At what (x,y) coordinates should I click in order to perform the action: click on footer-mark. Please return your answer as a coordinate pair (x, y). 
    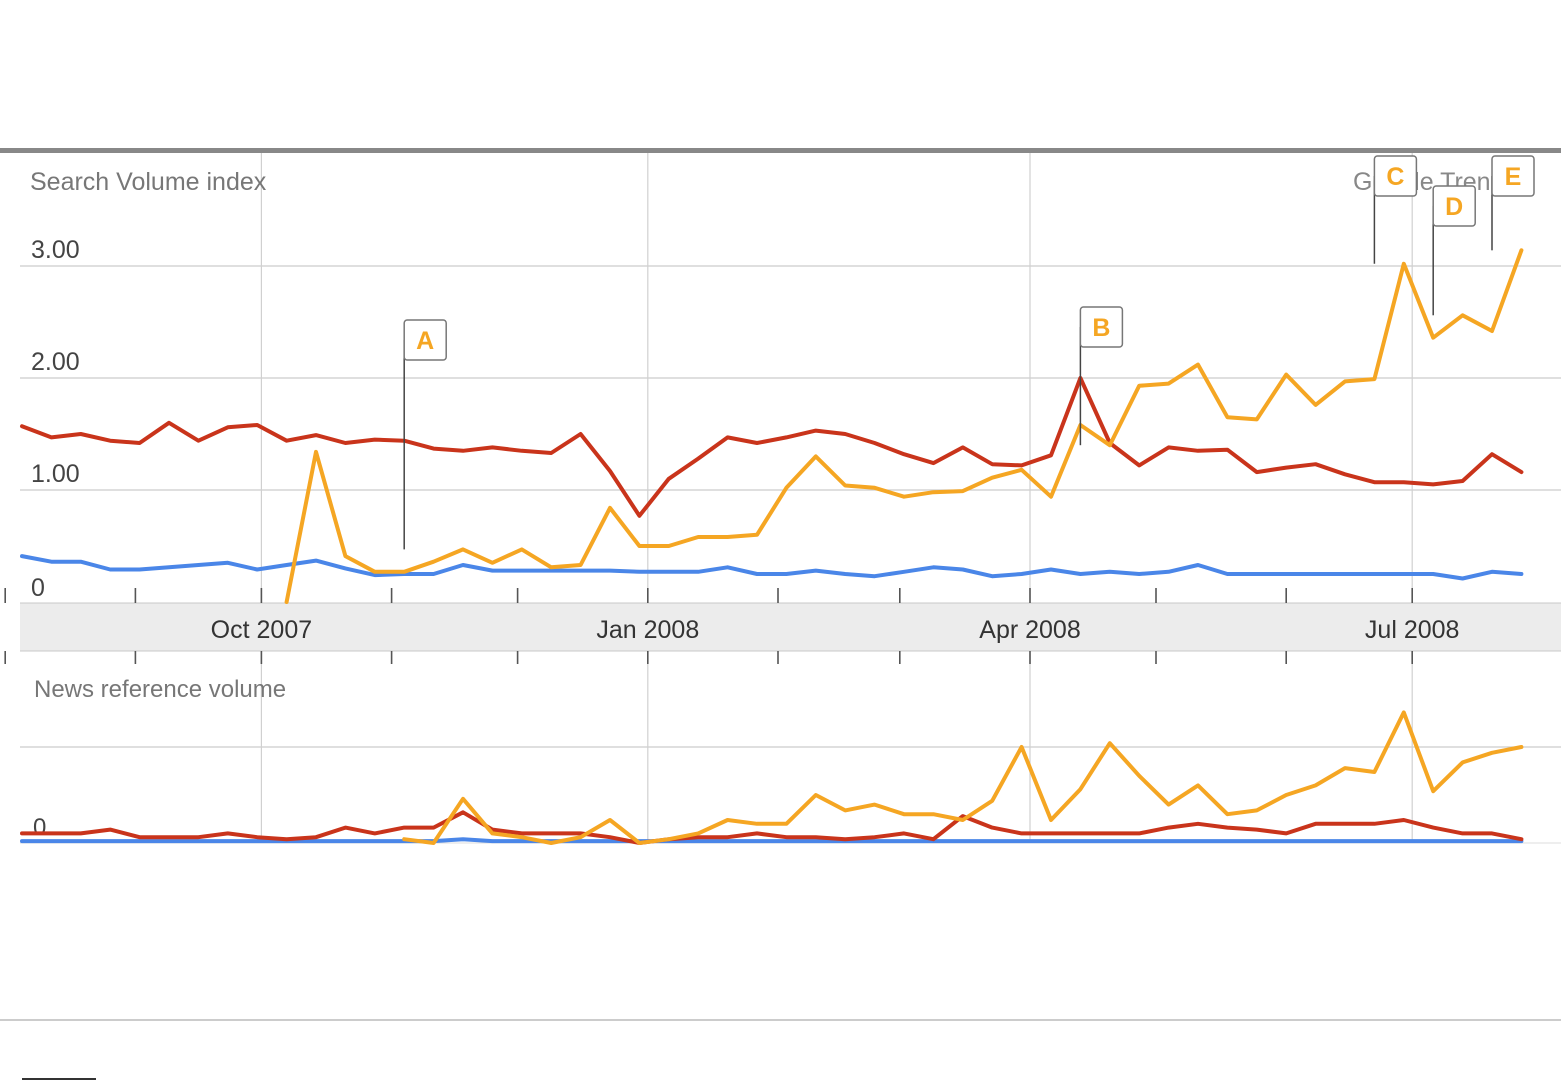
    Looking at the image, I should click on (59, 1079).